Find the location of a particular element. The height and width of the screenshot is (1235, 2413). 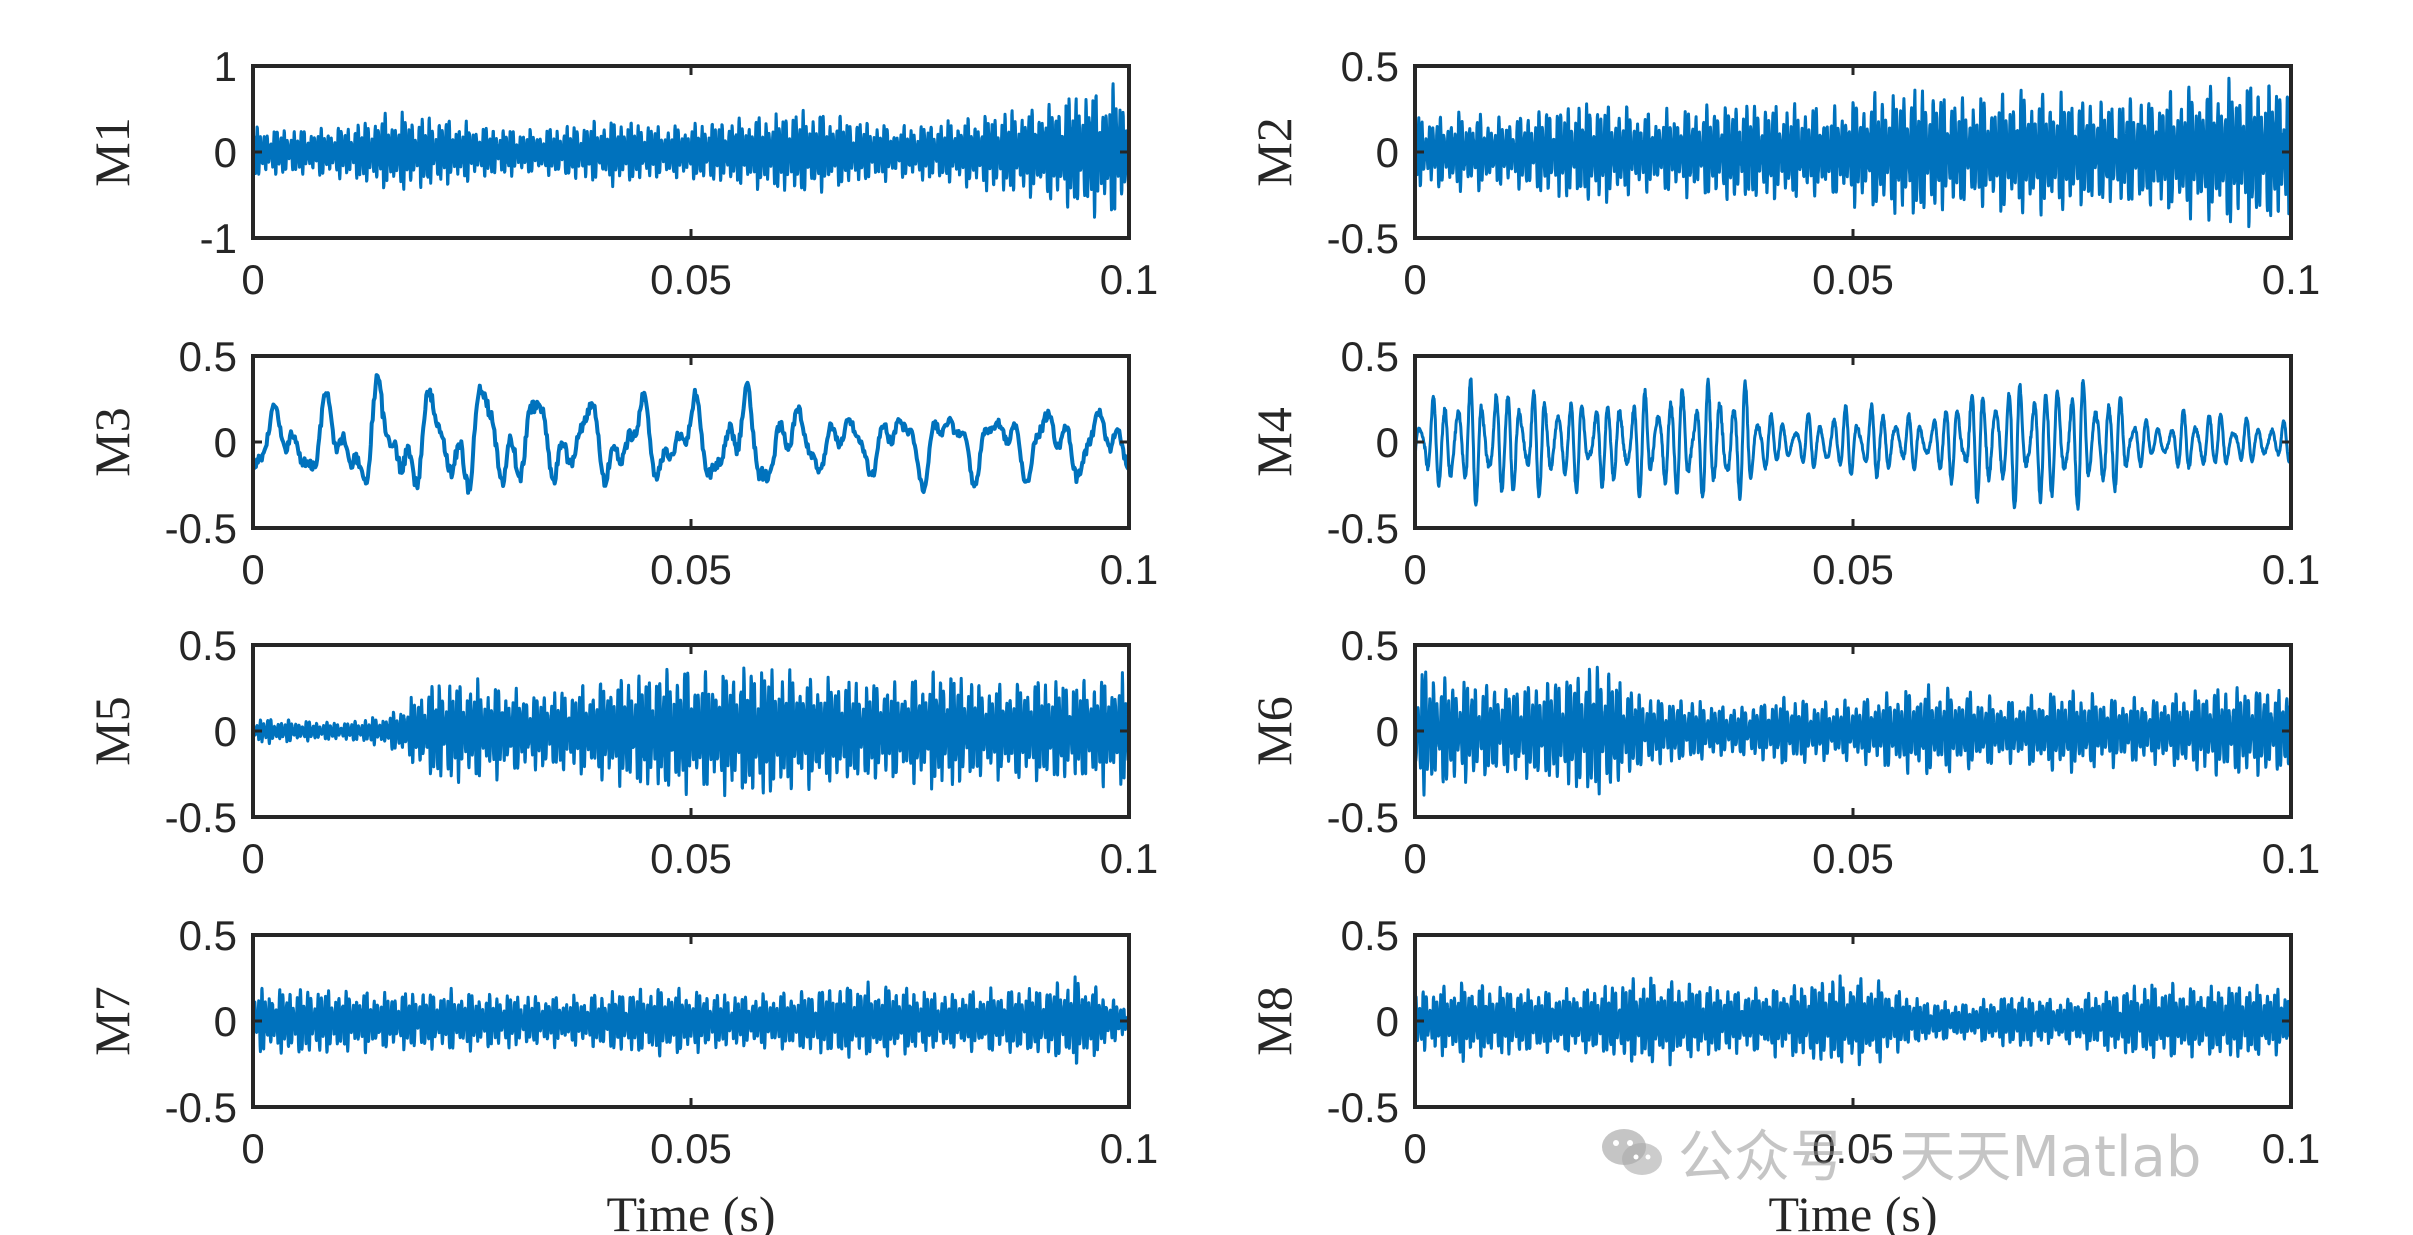

subplot-m4: 0 0.05 0.1-0.500.5M4 is located at coordinates (1783, 463).